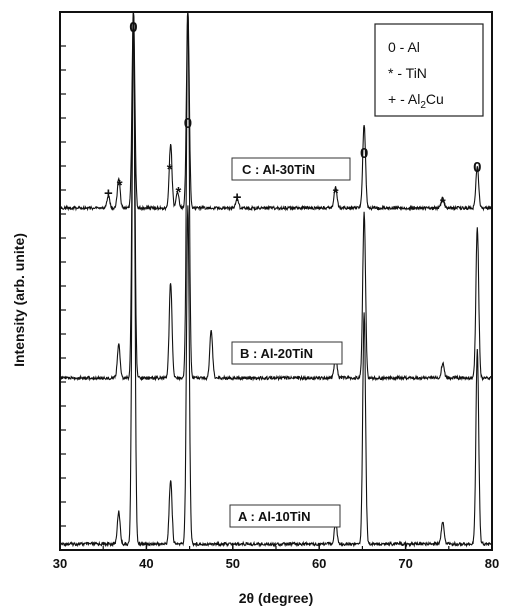  I want to click on legend-box, so click(429, 70).